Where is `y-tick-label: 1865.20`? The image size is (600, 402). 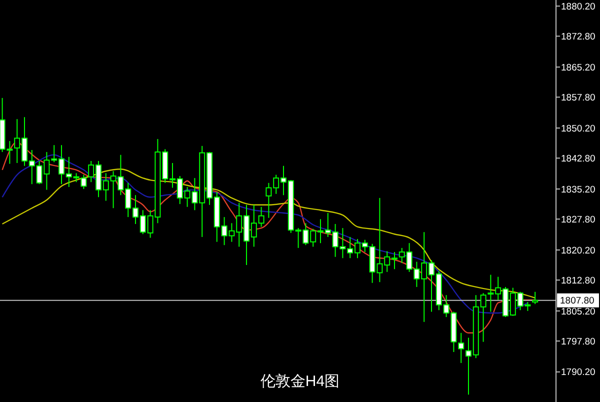
y-tick-label: 1865.20 is located at coordinates (578, 68).